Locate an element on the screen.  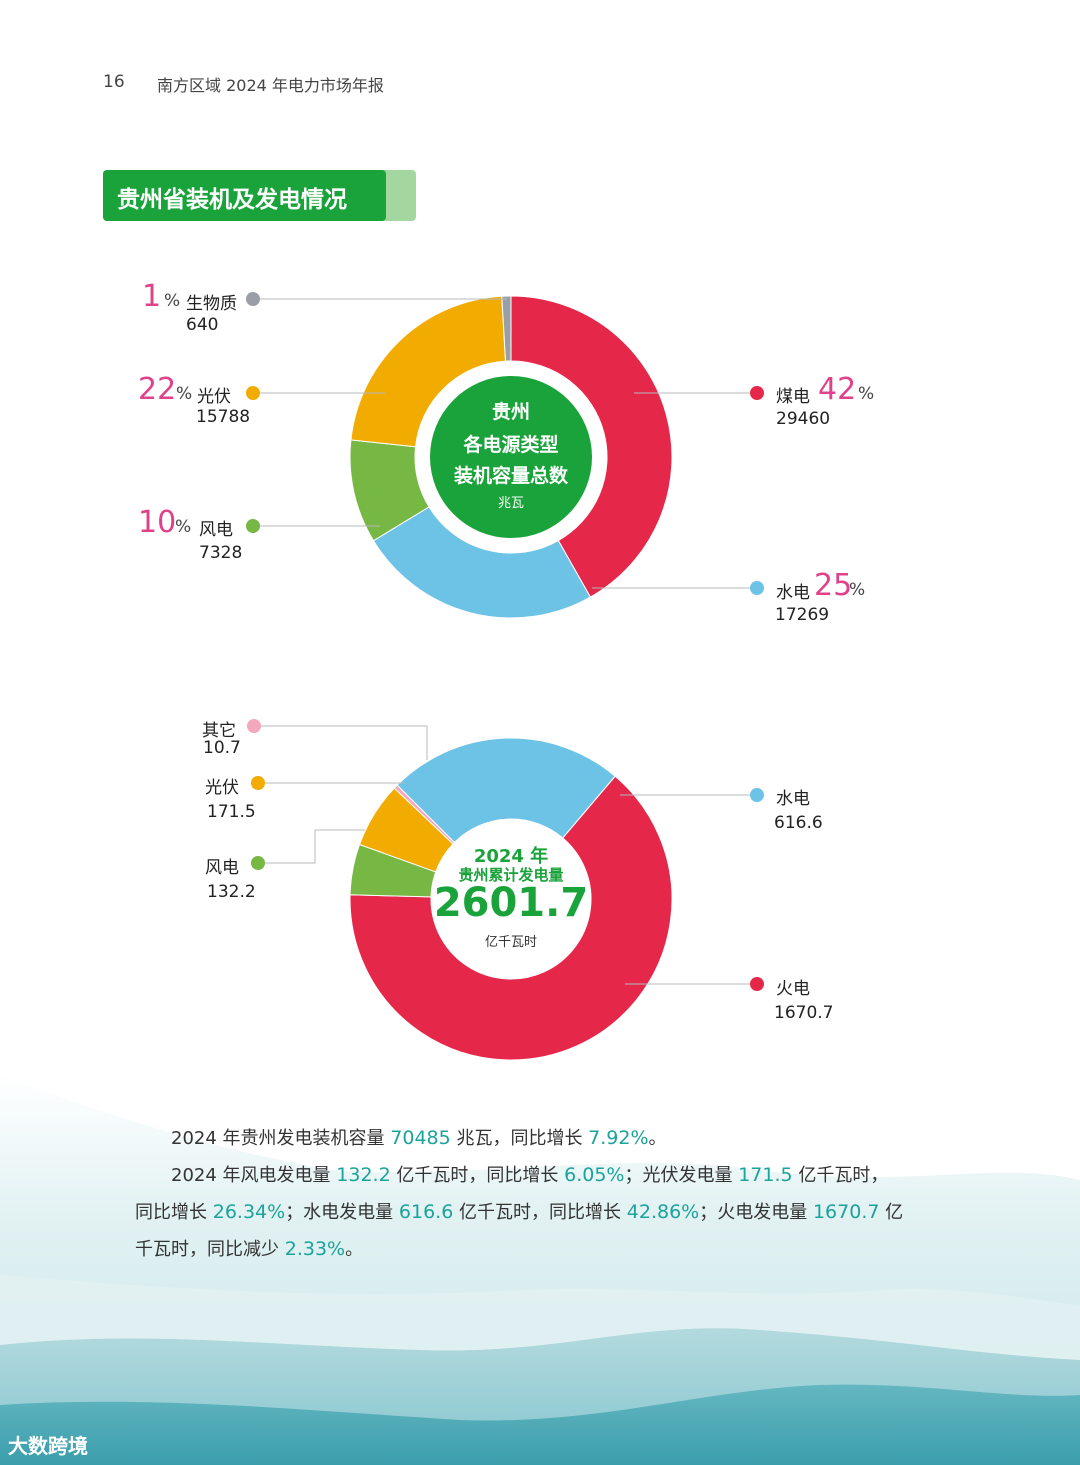
generation-leader-lines is located at coordinates (505, 855).